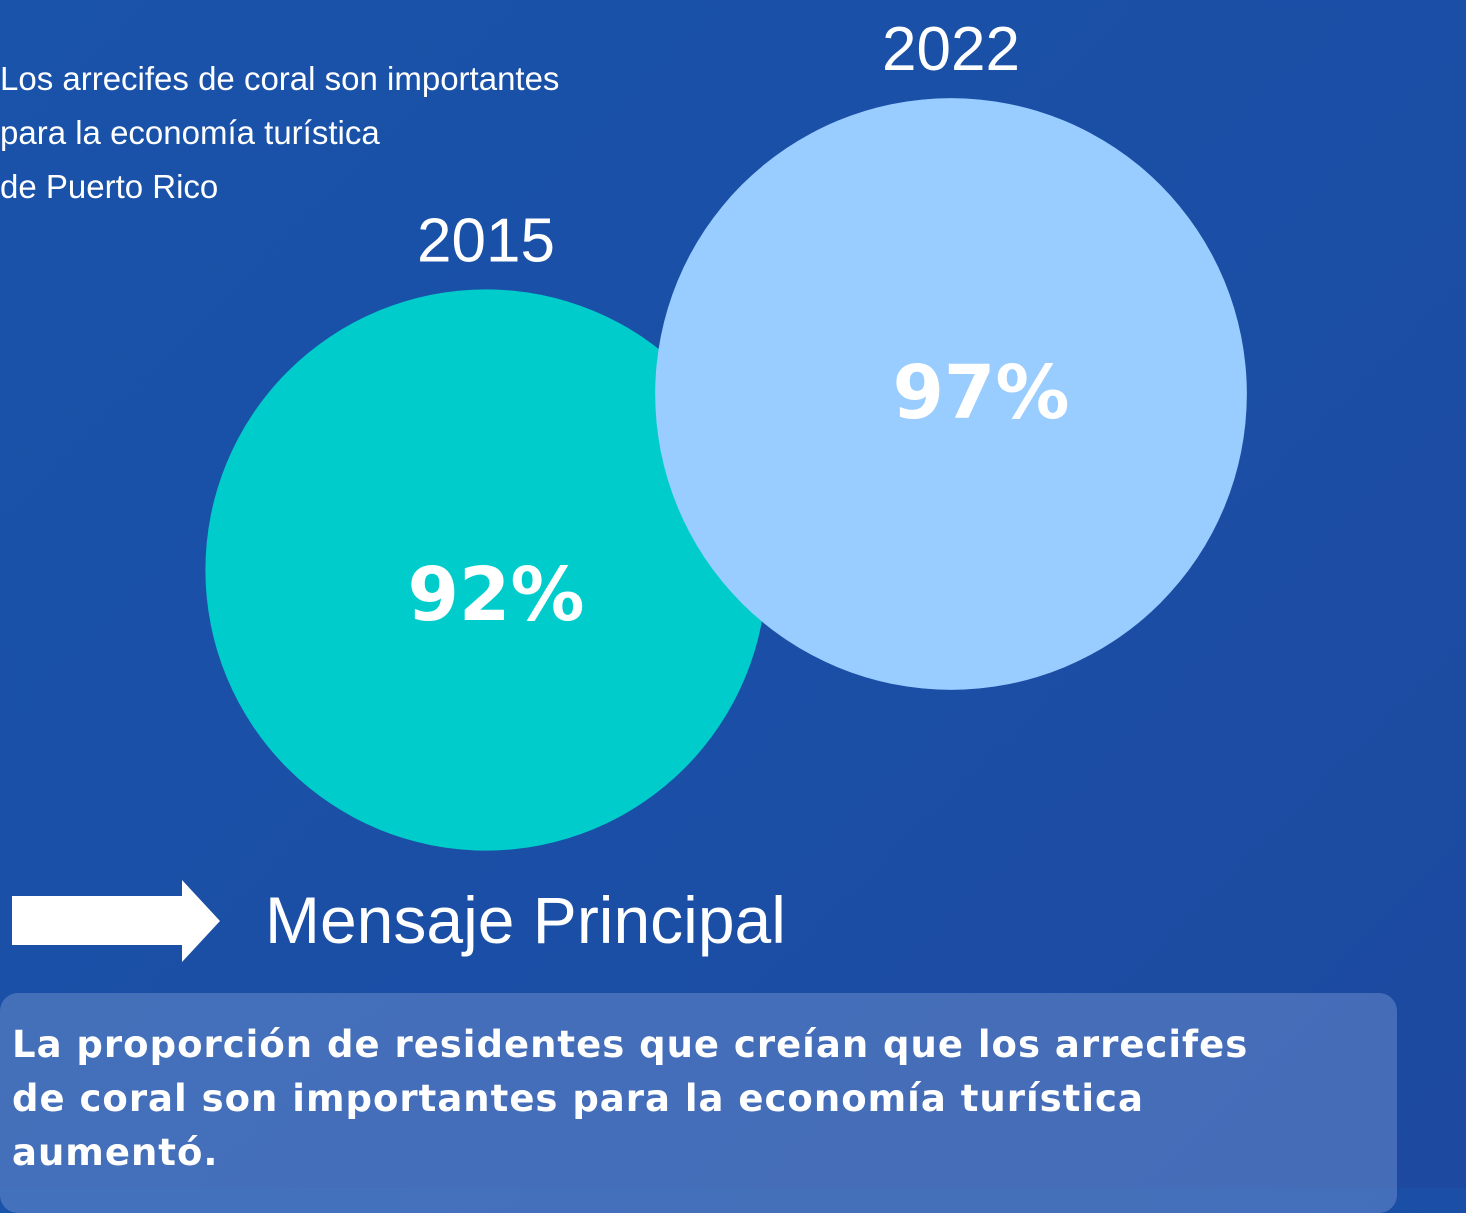  I want to click on value-label: 92%, so click(495, 595).